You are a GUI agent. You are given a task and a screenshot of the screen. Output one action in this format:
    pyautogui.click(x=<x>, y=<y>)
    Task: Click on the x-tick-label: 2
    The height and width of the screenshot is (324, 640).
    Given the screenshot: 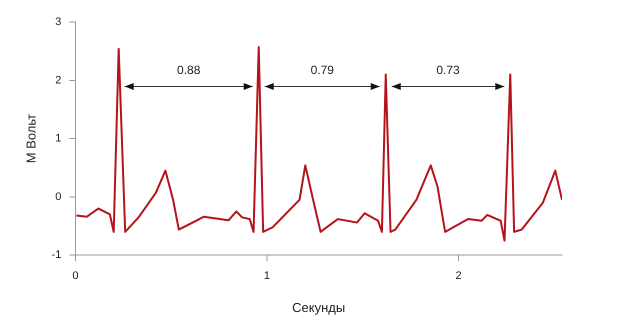 What is the action you would take?
    pyautogui.click(x=458, y=276)
    